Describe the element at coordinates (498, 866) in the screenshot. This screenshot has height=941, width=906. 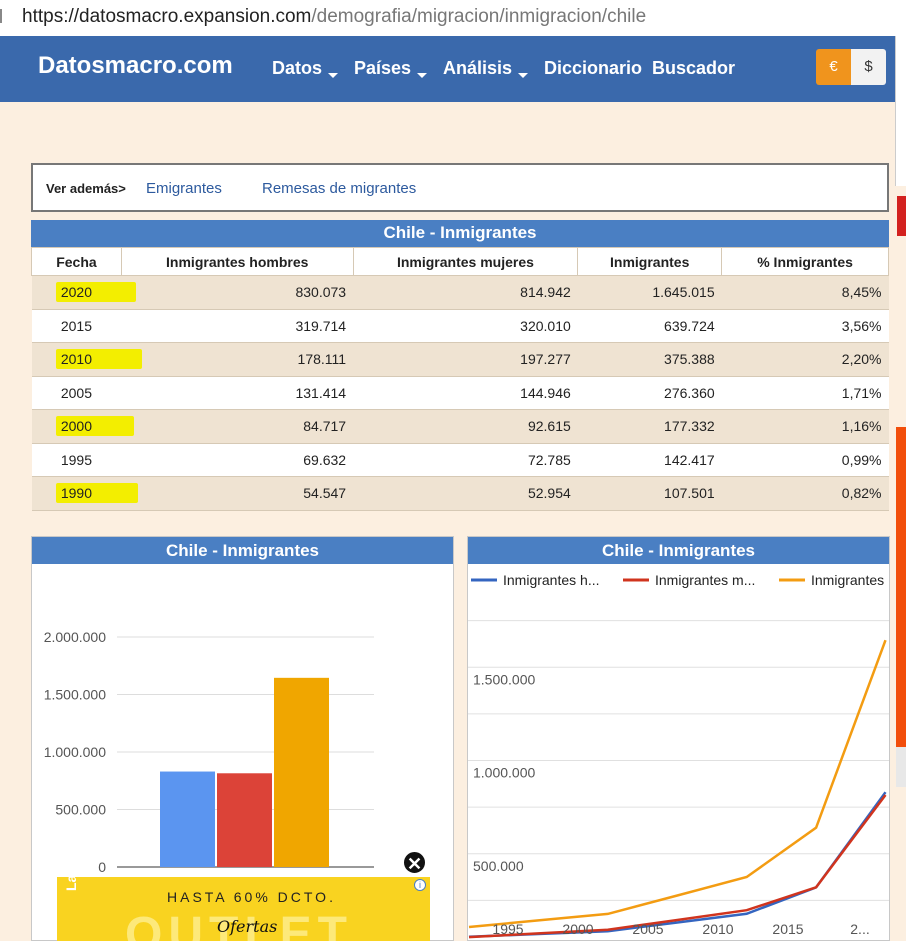
I see `y-tick-label: 500.000` at that location.